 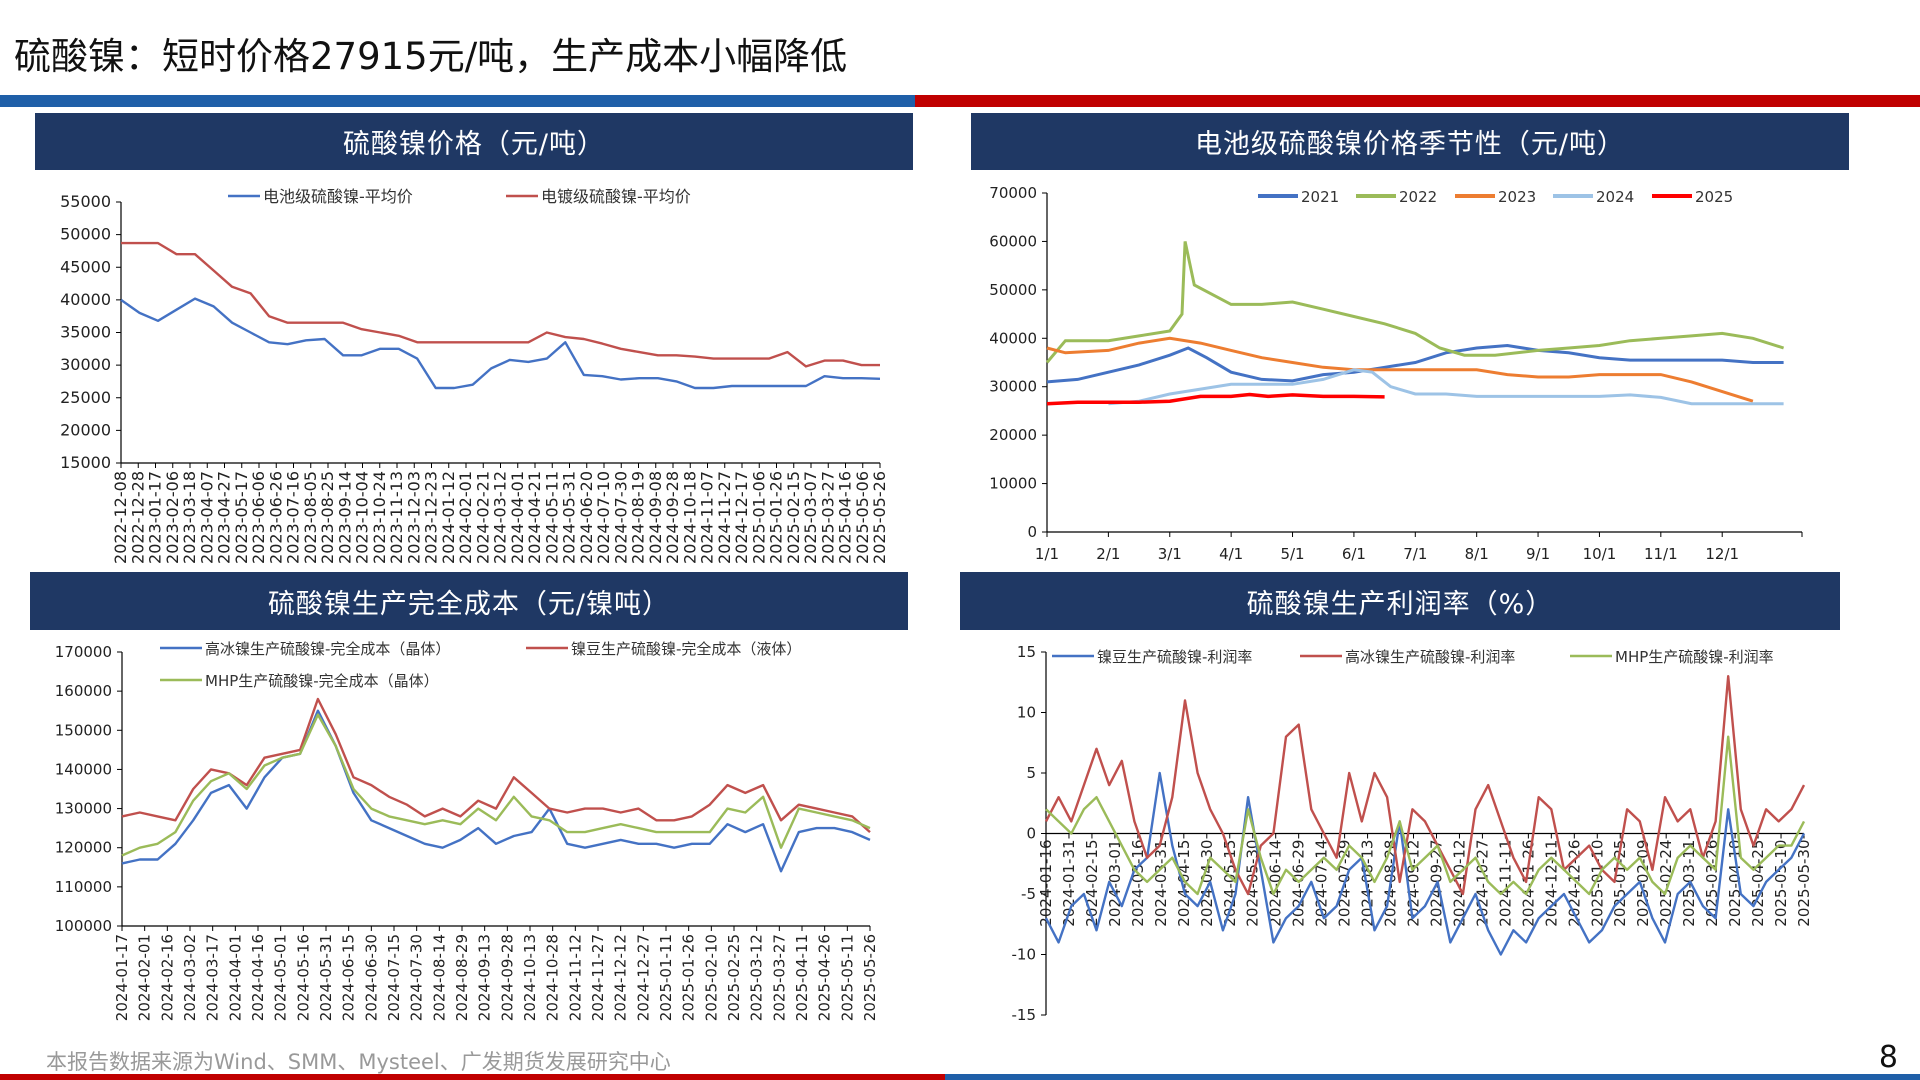 What do you see at coordinates (85, 332) in the screenshot?
I see `y-tick-label: 35000` at bounding box center [85, 332].